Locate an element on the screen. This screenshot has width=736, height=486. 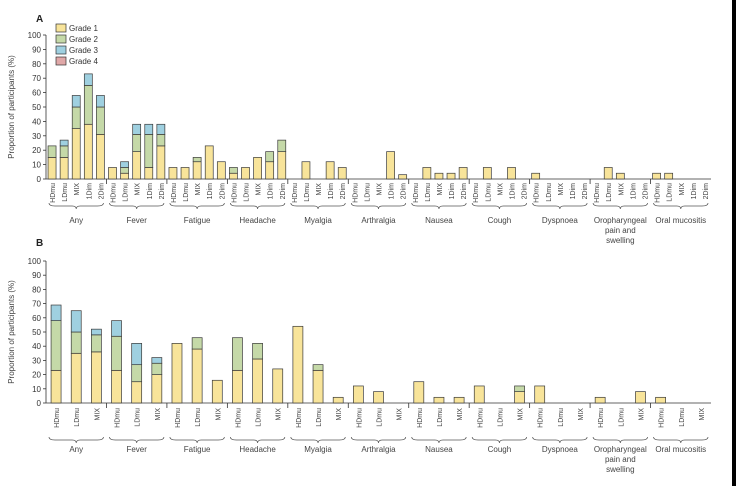
y-tick-label: 70 is located at coordinates (36, 78).